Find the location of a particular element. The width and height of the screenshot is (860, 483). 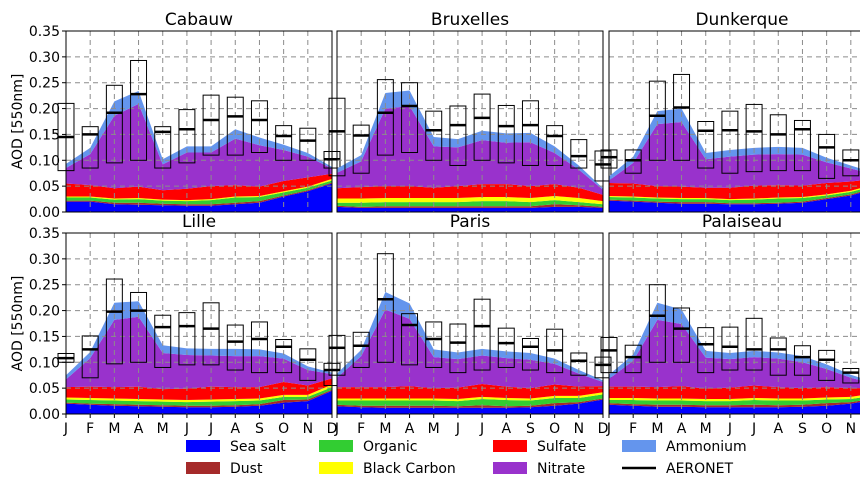

area-lille-nitrate is located at coordinates (199, 353).